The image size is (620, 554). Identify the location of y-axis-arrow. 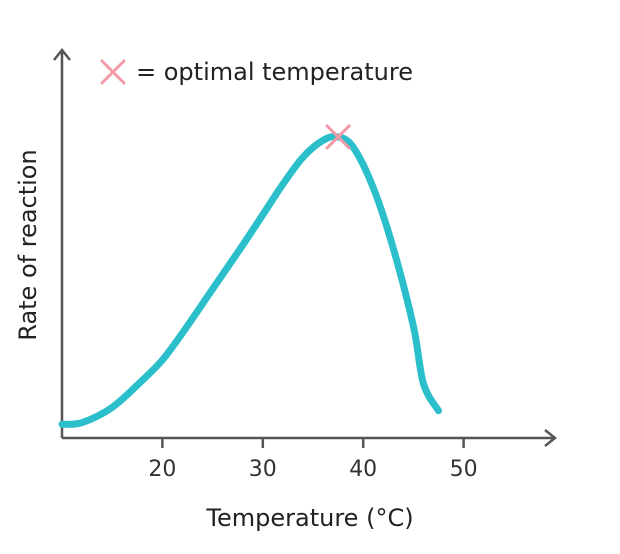
(62, 54).